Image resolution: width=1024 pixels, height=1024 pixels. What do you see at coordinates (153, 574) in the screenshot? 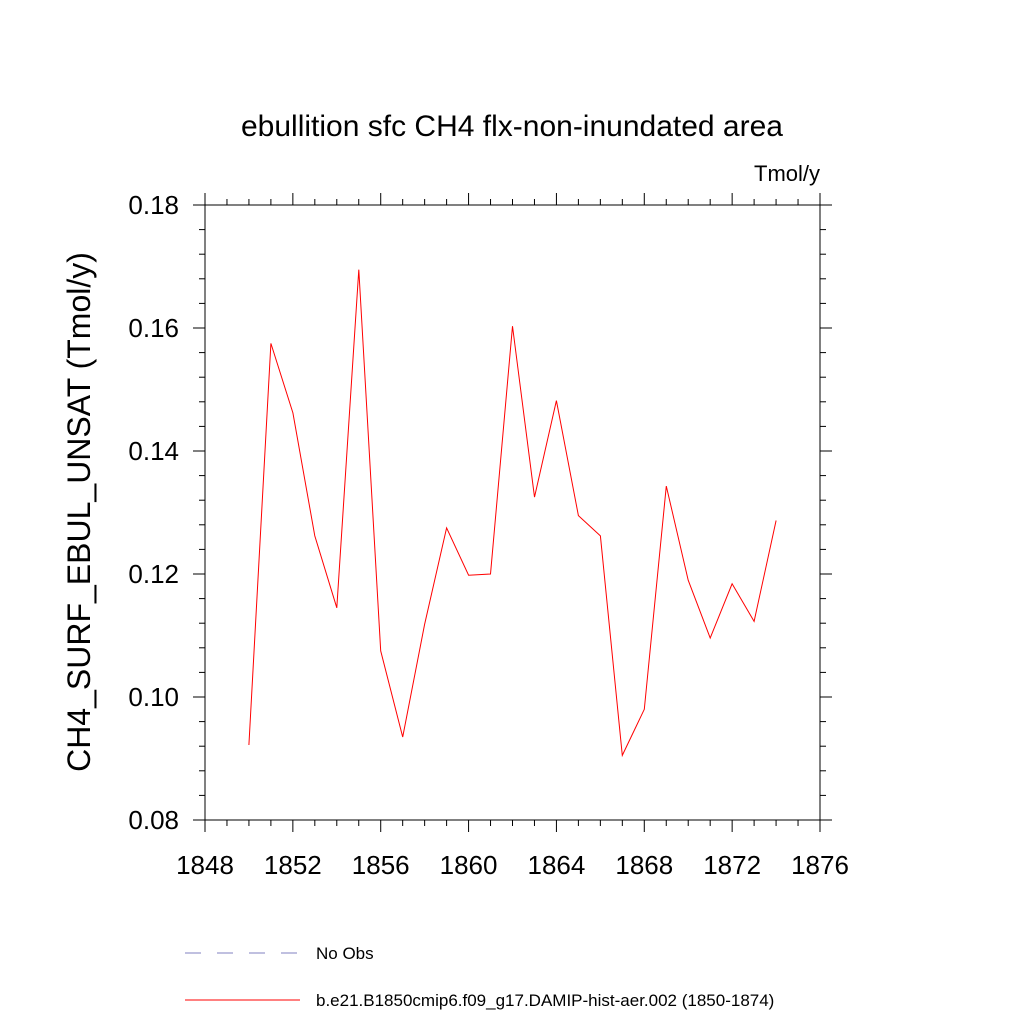
I see `y-tick-label: 0.12` at bounding box center [153, 574].